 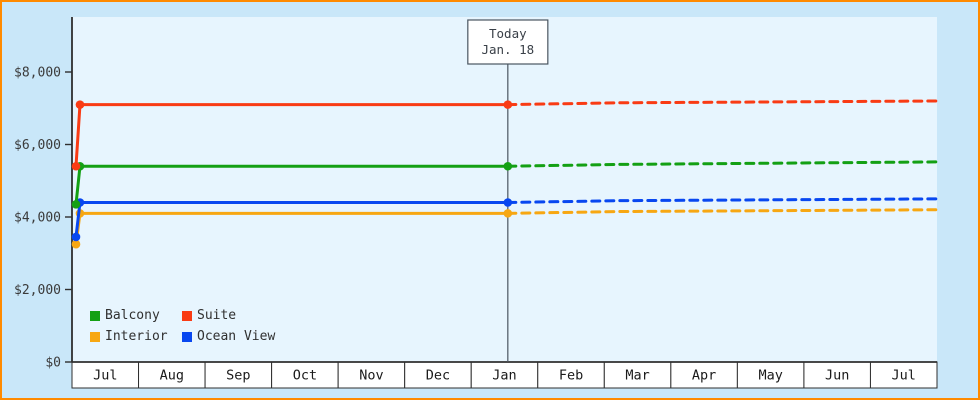 I want to click on month-label: Oct, so click(x=305, y=376).